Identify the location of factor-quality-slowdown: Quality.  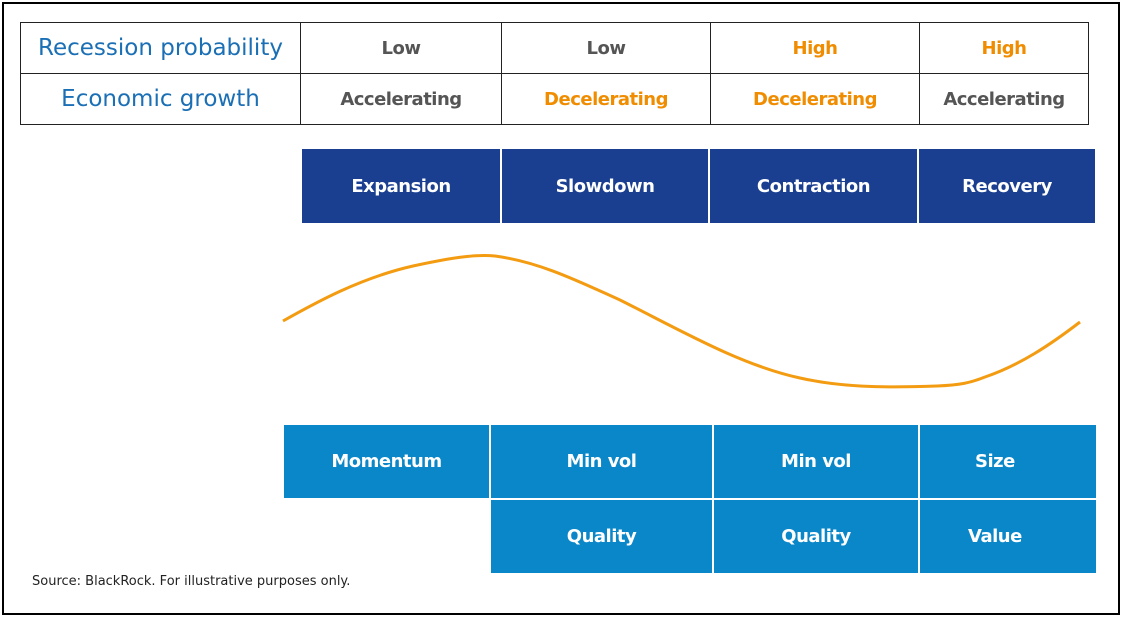
(601, 536).